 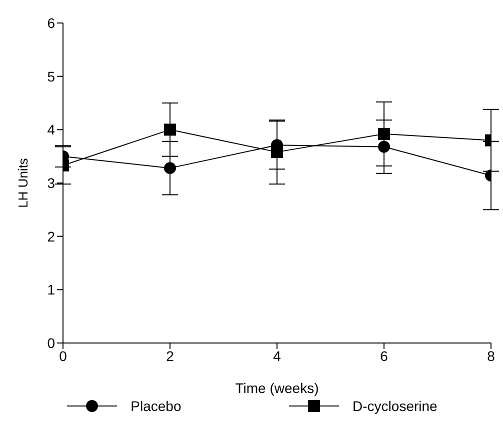 What do you see at coordinates (170, 356) in the screenshot?
I see `x-tick-label: 2` at bounding box center [170, 356].